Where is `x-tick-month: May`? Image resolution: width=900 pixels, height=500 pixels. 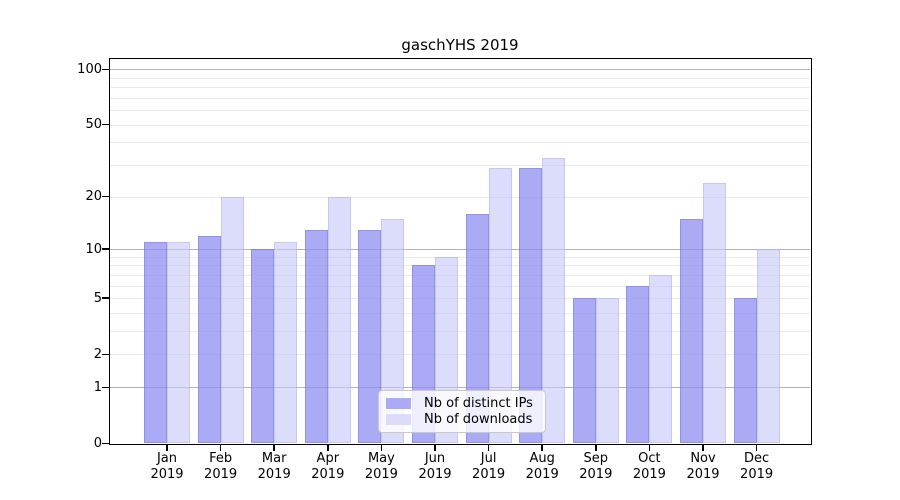
x-tick-month: May is located at coordinates (381, 458).